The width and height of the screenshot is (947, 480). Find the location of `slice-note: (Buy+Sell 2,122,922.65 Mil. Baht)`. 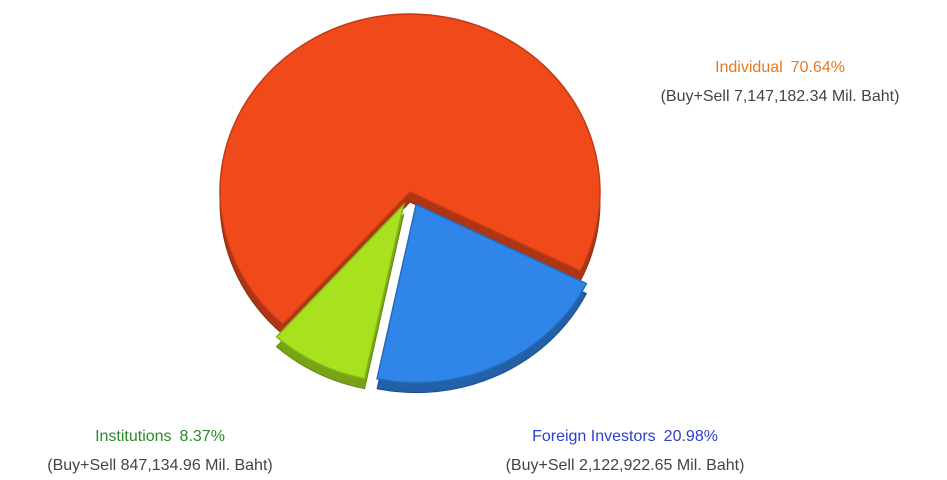

slice-note: (Buy+Sell 2,122,922.65 Mil. Baht) is located at coordinates (625, 465).